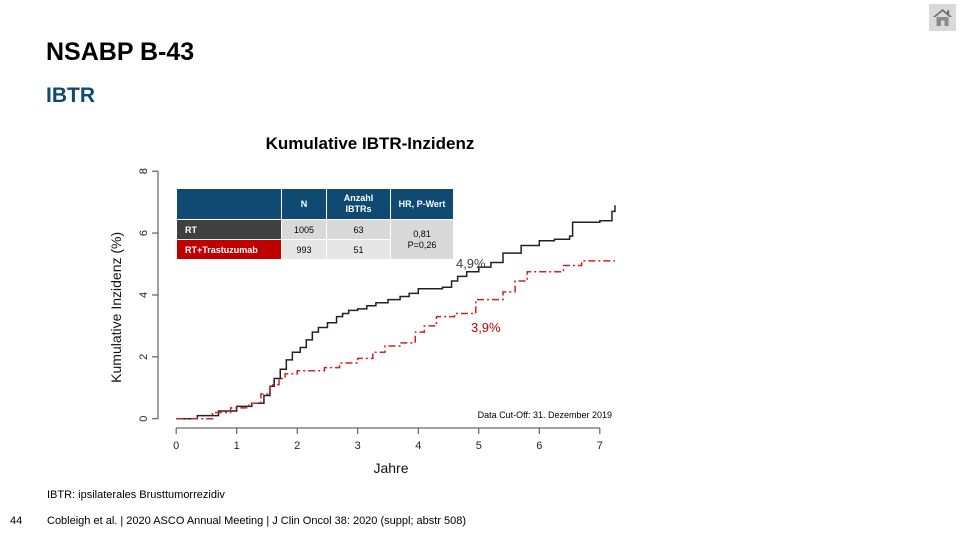 This screenshot has height=540, width=960. Describe the element at coordinates (144, 295) in the screenshot. I see `y-tick-label: 4` at that location.